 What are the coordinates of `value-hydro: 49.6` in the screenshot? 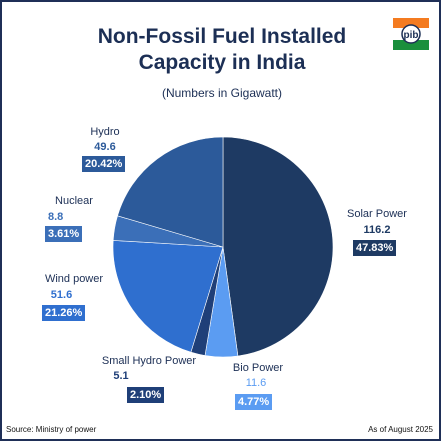 It's located at (105, 147).